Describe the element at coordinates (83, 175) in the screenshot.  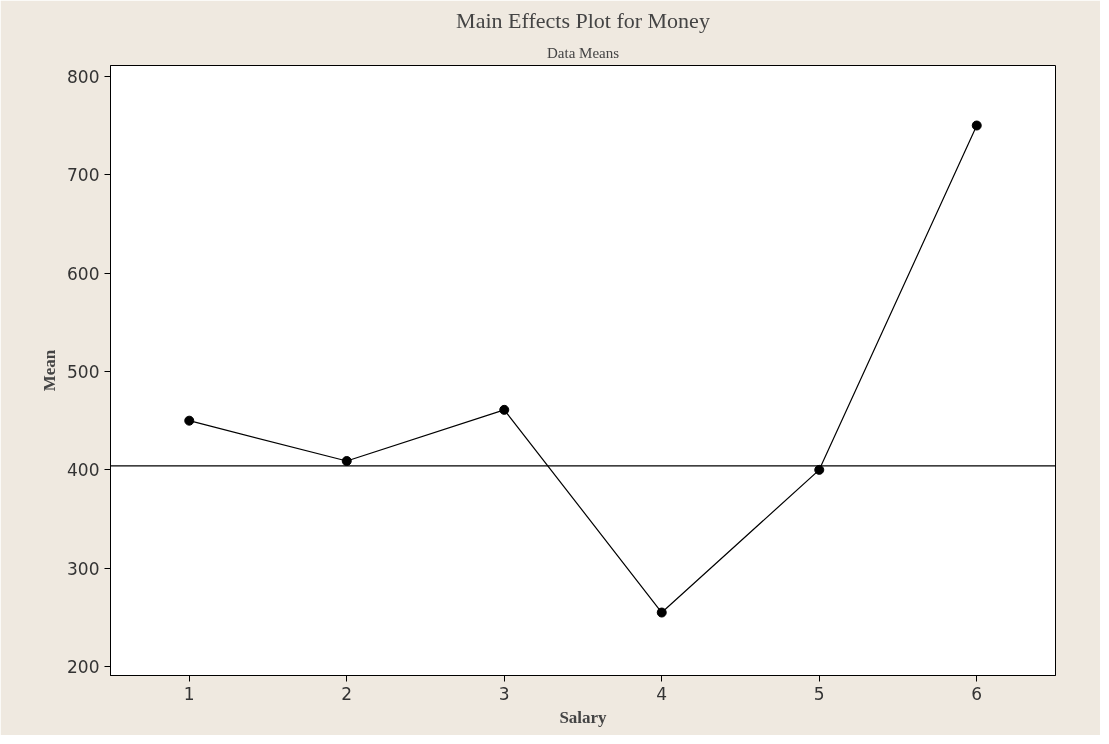
I see `y-tick-label: 700` at that location.